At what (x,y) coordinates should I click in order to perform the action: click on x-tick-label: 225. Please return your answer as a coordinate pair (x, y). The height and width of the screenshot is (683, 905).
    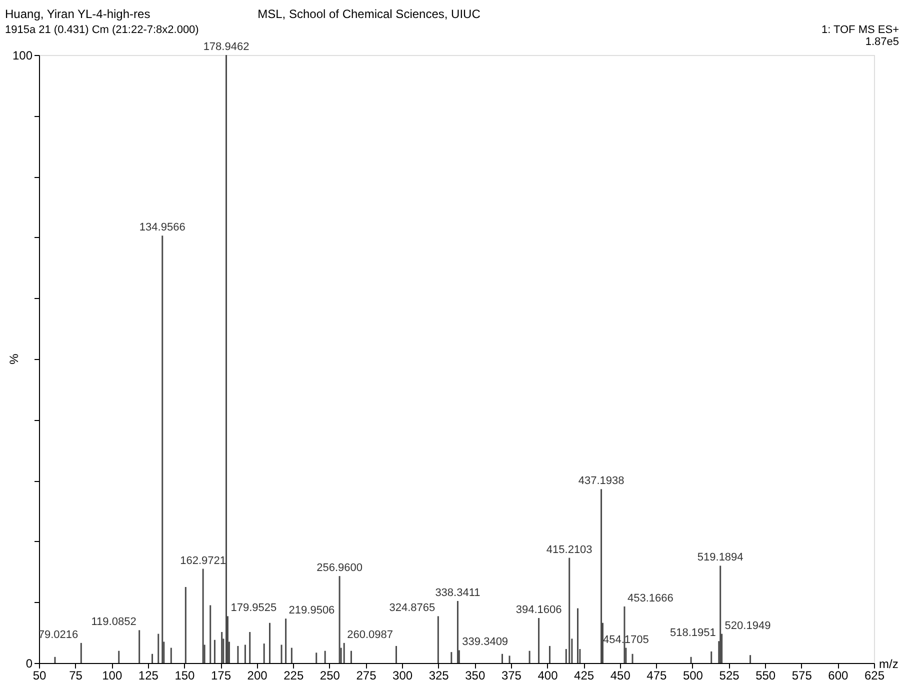
    Looking at the image, I should click on (294, 675).